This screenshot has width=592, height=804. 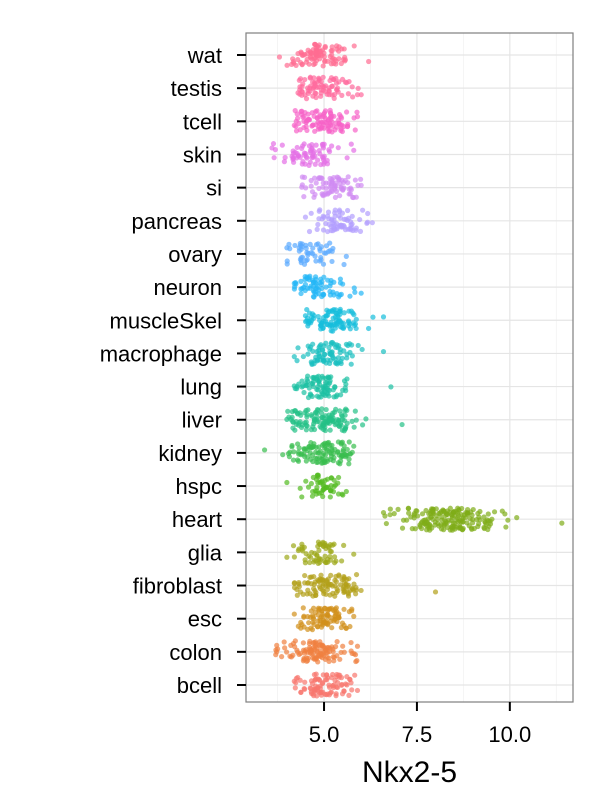 I want to click on series-glia, so click(x=320, y=552).